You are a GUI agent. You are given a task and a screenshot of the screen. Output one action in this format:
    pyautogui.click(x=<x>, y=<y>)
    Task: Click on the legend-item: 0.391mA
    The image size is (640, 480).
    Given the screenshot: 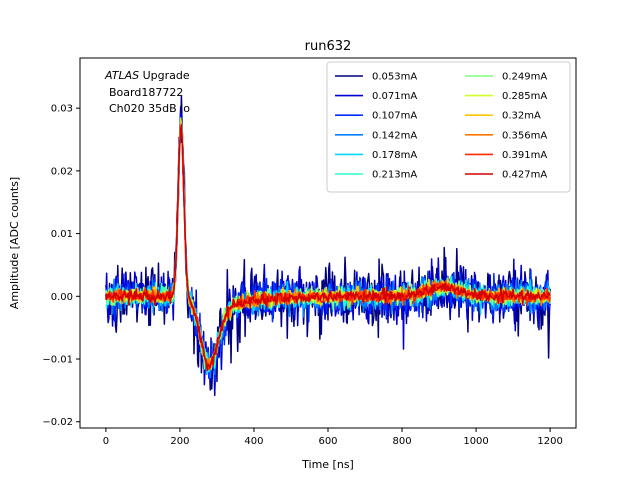 What is the action you would take?
    pyautogui.click(x=506, y=155)
    